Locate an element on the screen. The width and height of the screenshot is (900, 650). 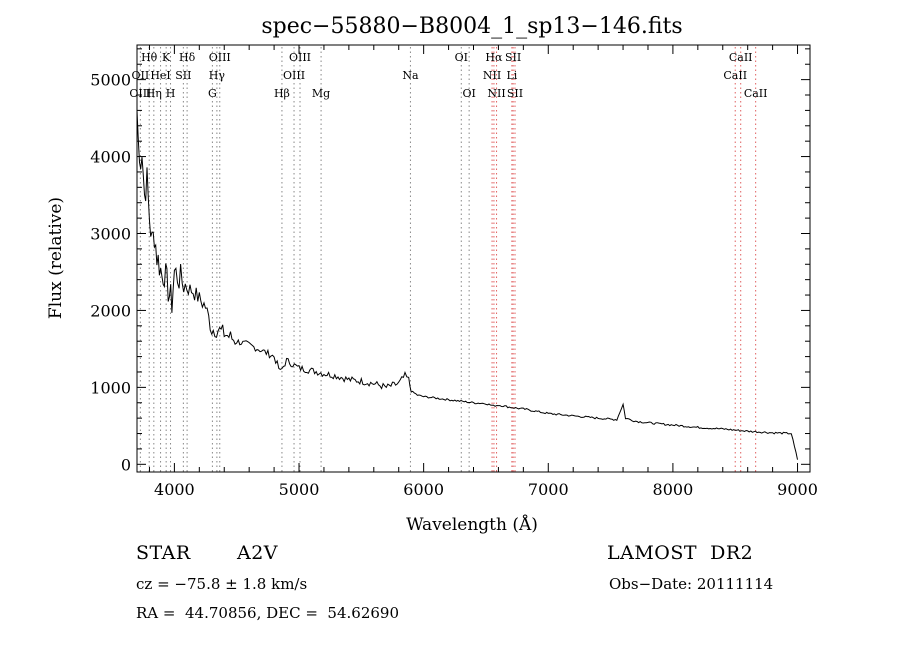
y-tick-label: 1000 is located at coordinates (110, 387).